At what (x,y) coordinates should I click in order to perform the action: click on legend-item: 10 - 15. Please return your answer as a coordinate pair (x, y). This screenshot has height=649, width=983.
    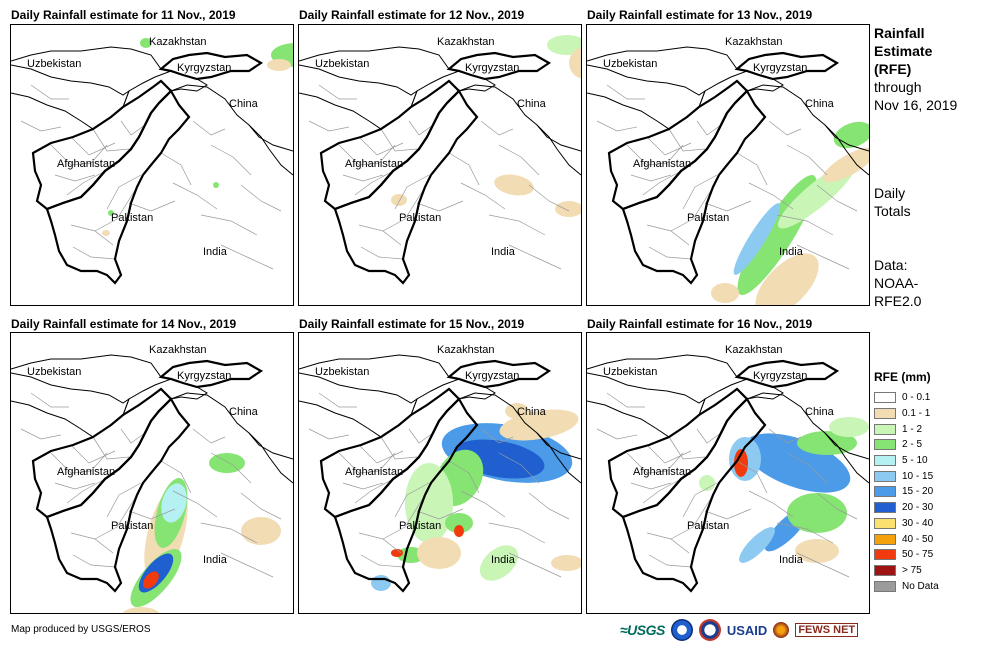
    Looking at the image, I should click on (906, 476).